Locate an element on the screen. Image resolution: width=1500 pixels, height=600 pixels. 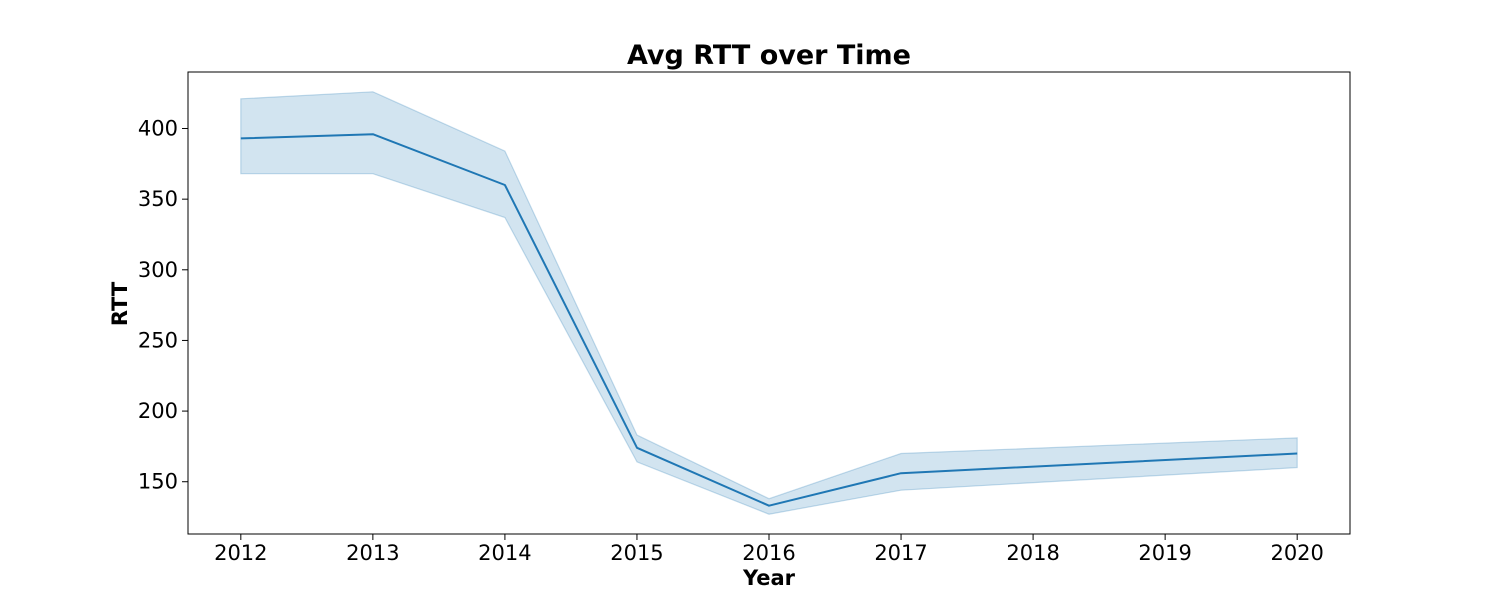
x-tick-label: 2017 is located at coordinates (900, 553).